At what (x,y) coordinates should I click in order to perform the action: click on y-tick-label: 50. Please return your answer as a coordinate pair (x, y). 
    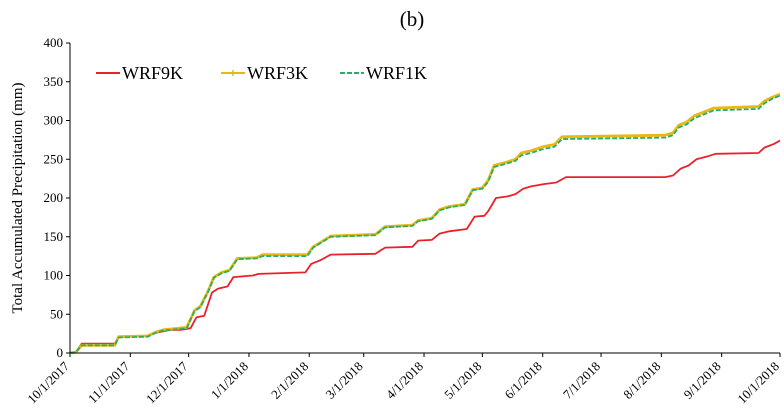
    Looking at the image, I should click on (56, 313).